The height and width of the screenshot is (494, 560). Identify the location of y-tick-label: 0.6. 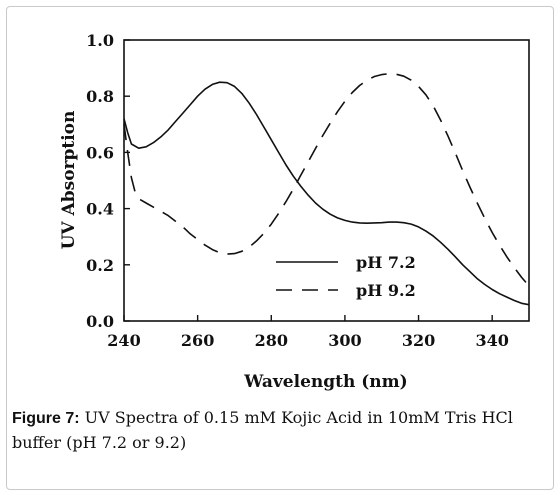
(100, 152).